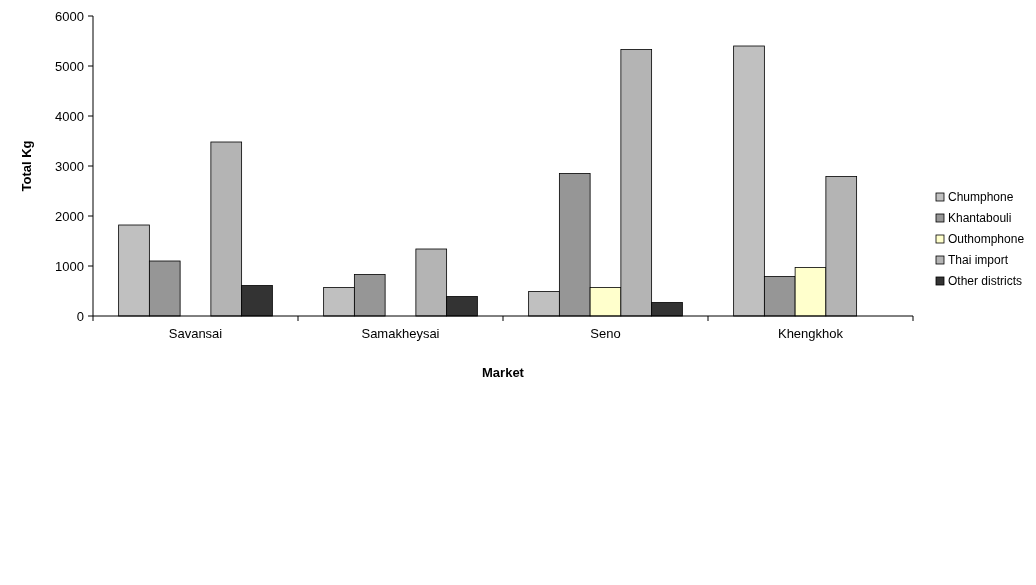 The height and width of the screenshot is (585, 1036). I want to click on y-tick-label: 2000, so click(69, 216).